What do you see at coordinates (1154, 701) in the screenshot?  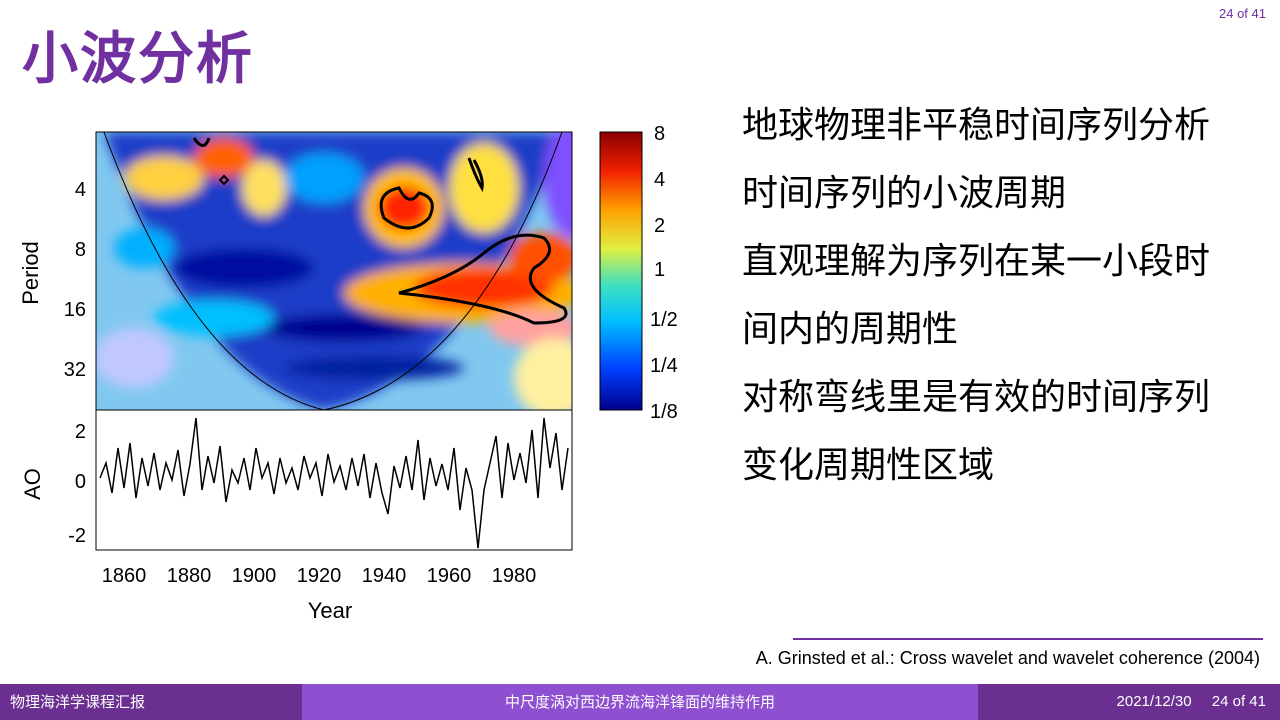 I see `footer-date: 2021/12/30` at bounding box center [1154, 701].